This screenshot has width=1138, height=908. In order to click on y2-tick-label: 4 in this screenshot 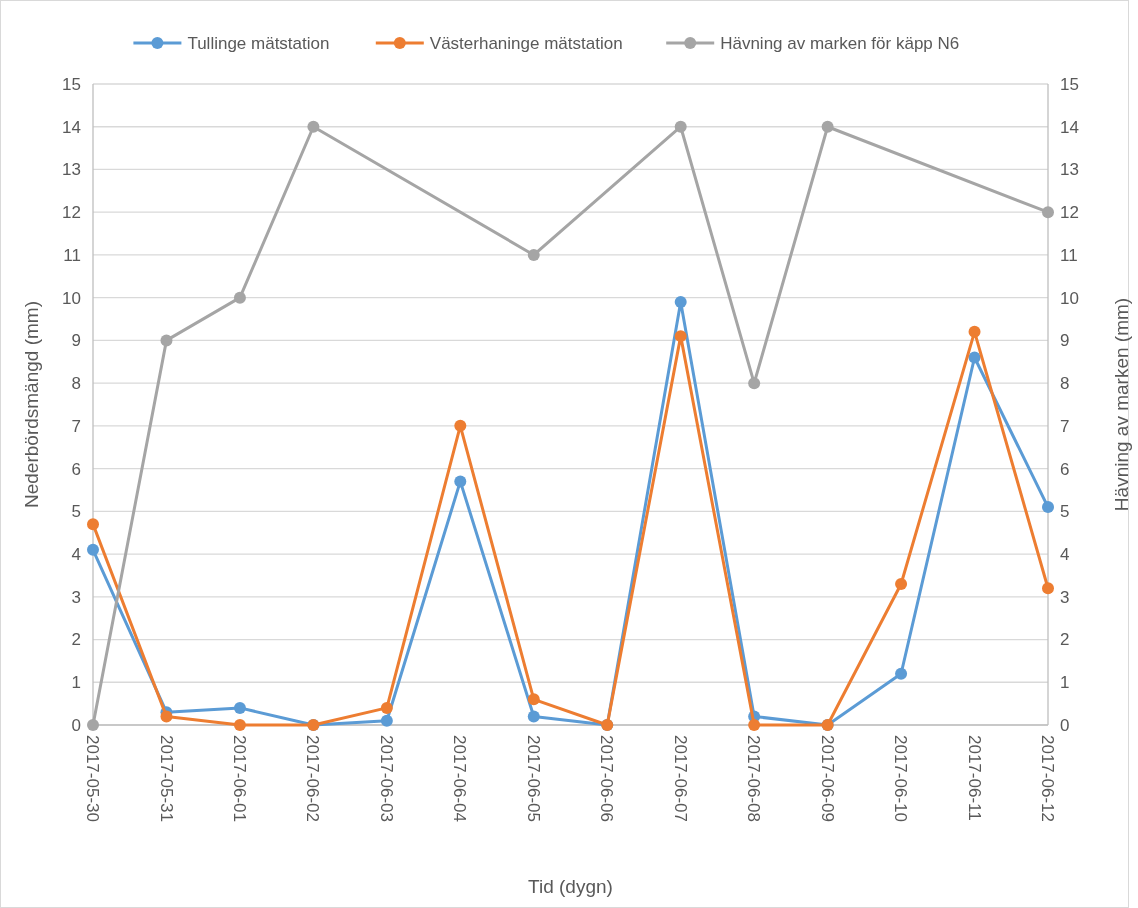, I will do `click(1065, 555)`.